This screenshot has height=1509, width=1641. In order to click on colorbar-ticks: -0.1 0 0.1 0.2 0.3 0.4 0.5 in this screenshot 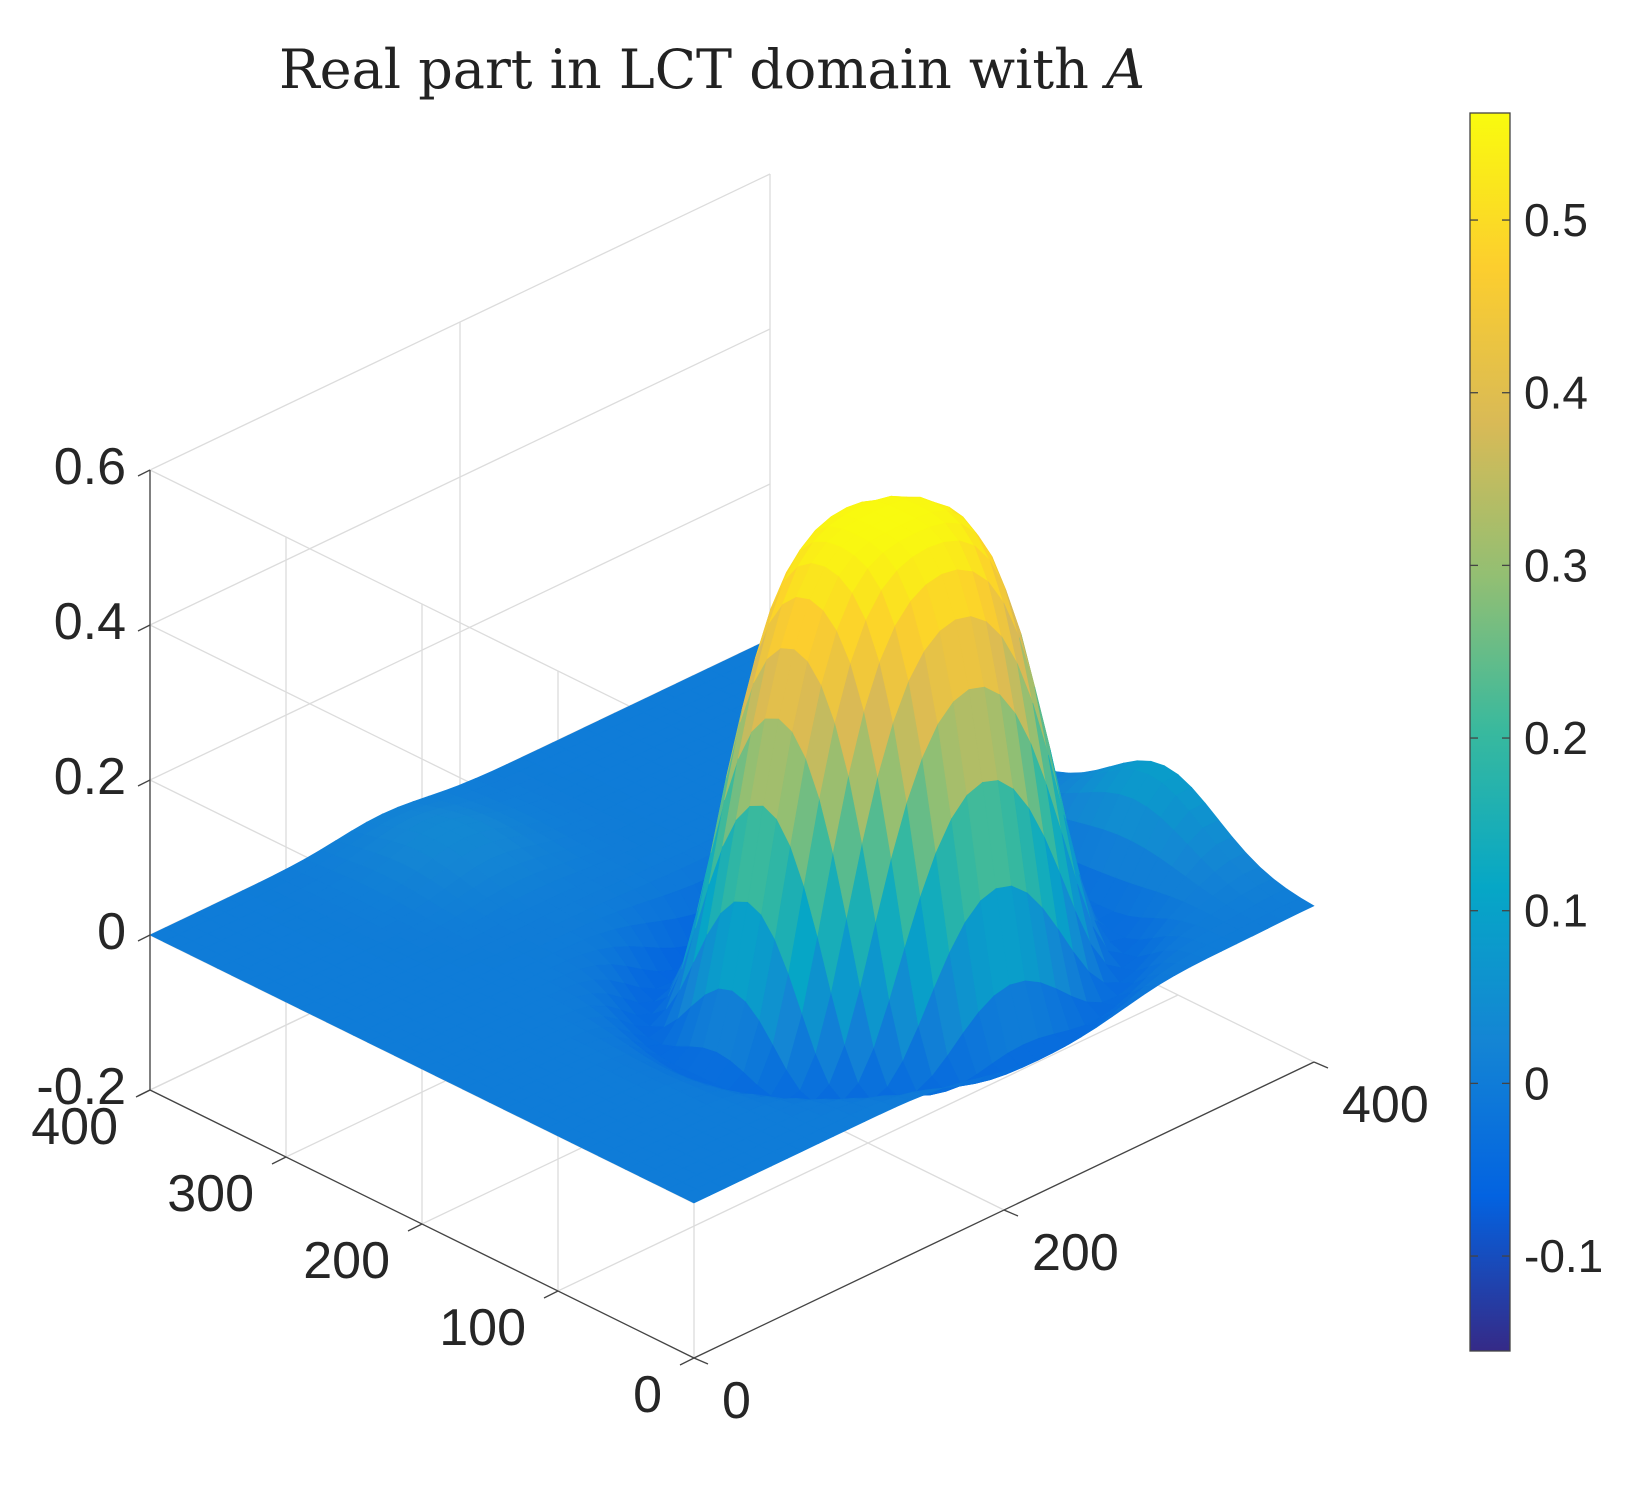, I will do `click(1536, 738)`.